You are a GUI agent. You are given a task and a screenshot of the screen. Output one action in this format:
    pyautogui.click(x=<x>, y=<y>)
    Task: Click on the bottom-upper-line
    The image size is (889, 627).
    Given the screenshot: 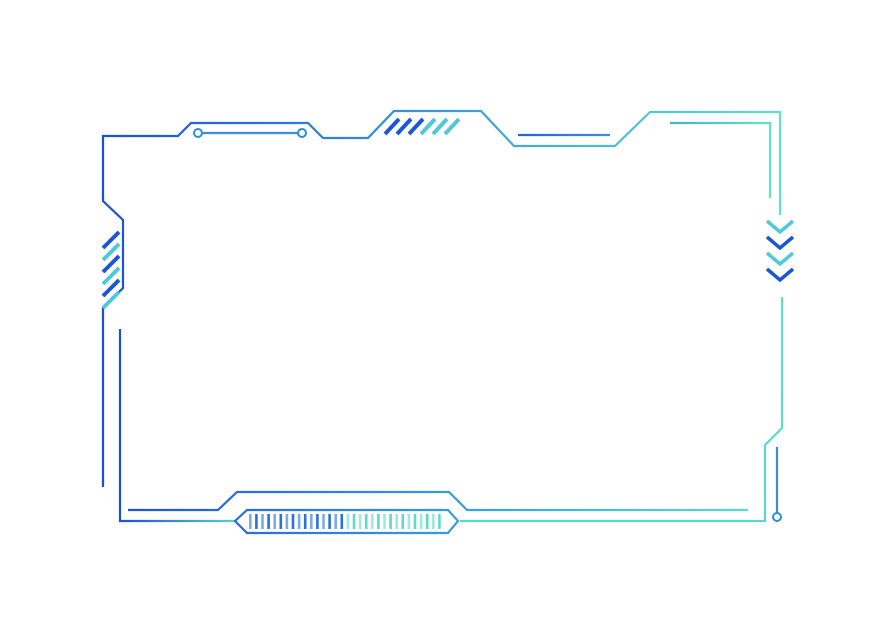 What is the action you would take?
    pyautogui.click(x=438, y=501)
    